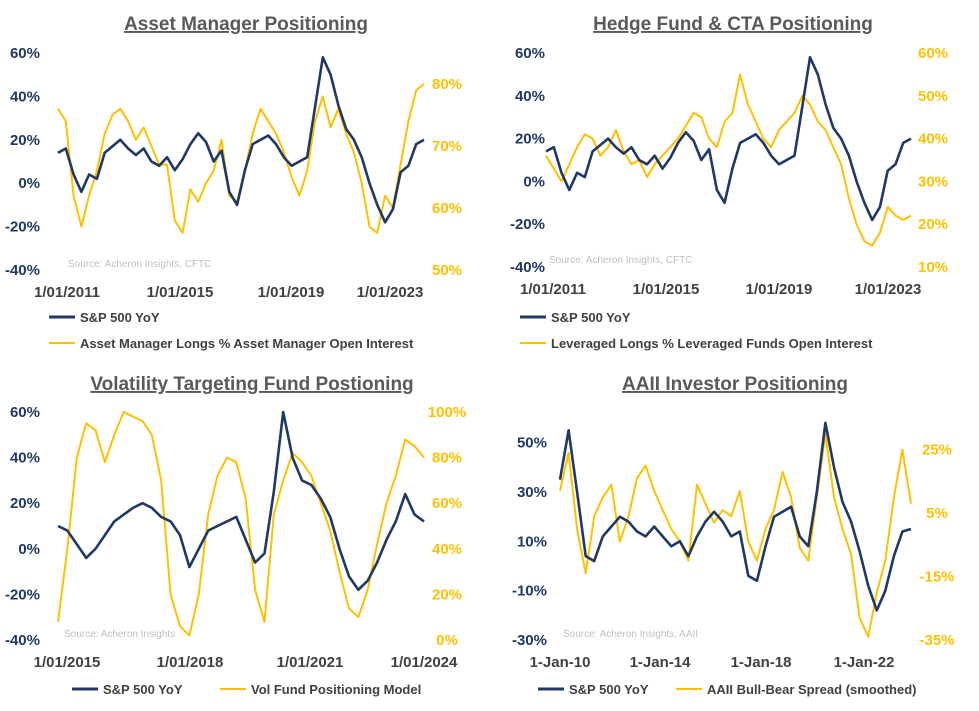 This screenshot has height=711, width=979. I want to click on y-right-tick-label: 100%, so click(447, 412).